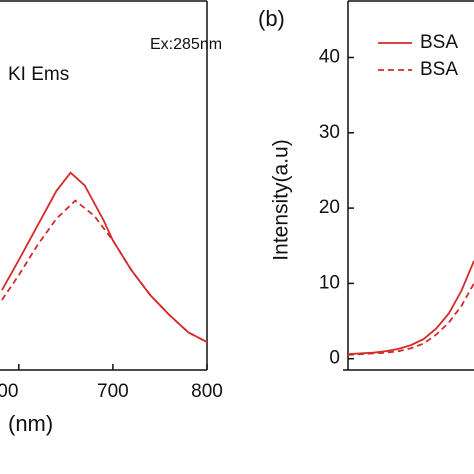  Describe the element at coordinates (186, 44) in the screenshot. I see `annotation: Ex:285nm` at that location.